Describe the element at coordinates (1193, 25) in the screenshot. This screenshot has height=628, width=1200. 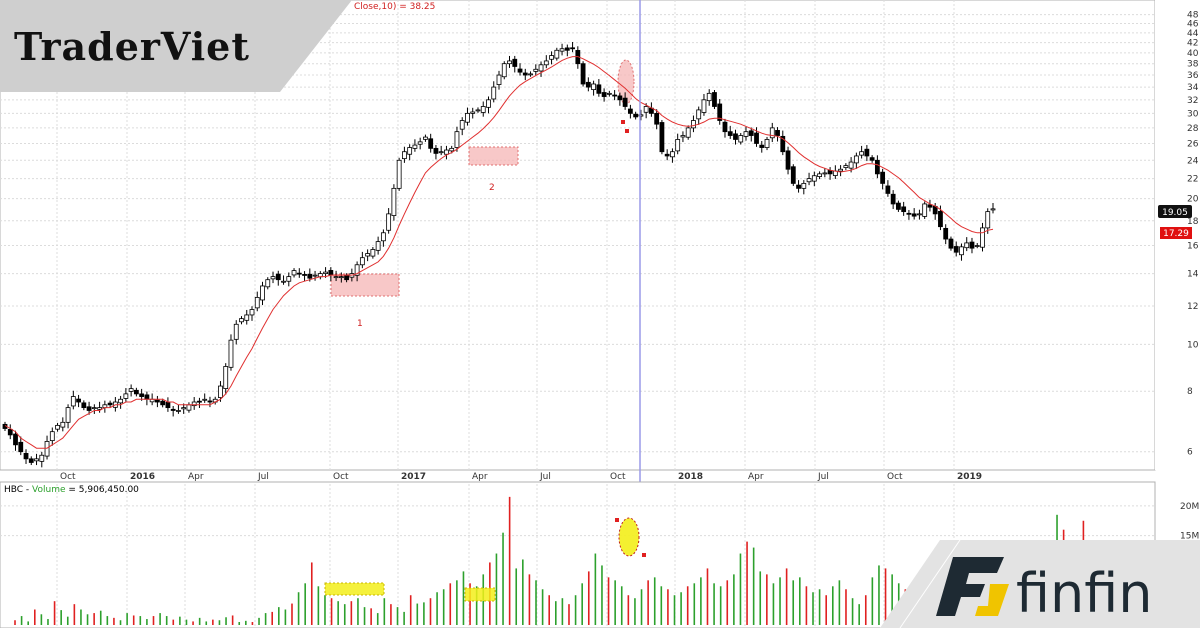
I see `y-tick-label: 46` at that location.